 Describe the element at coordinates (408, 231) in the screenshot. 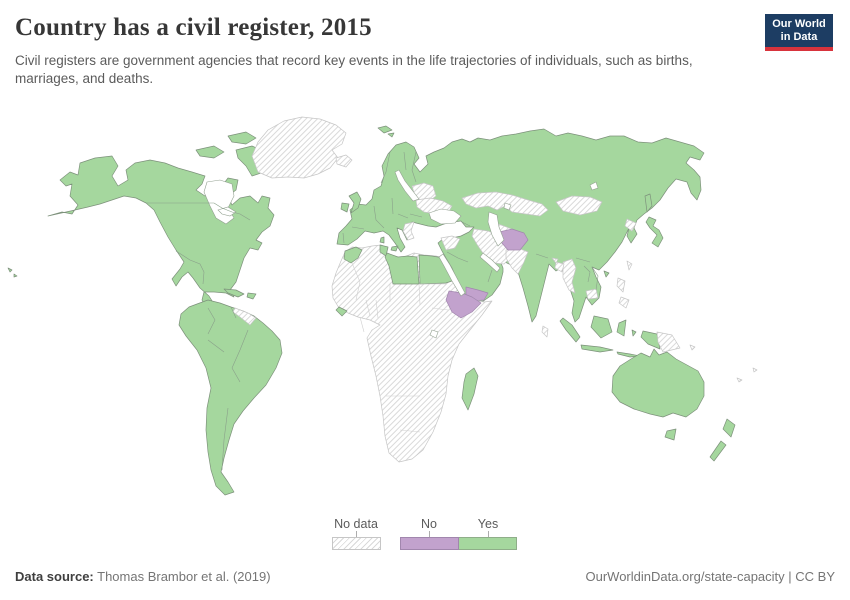

I see `country-greece` at that location.